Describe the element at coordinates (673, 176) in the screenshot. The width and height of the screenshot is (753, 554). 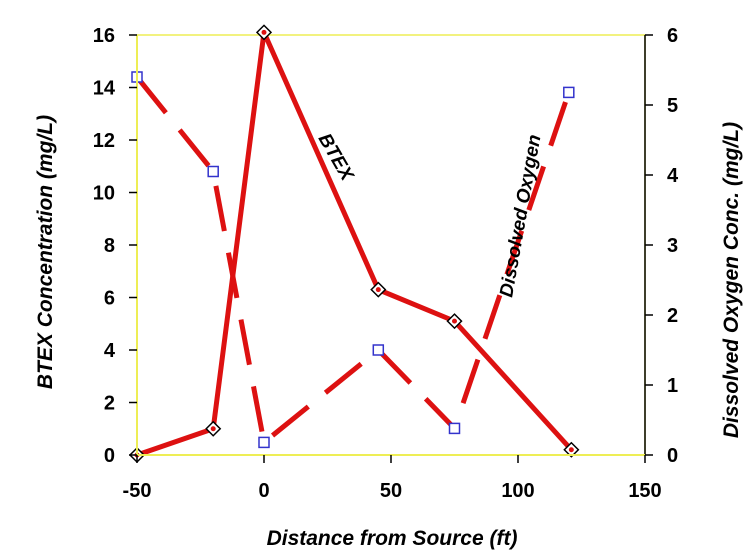
I see `y-right-tick-label: 4` at that location.